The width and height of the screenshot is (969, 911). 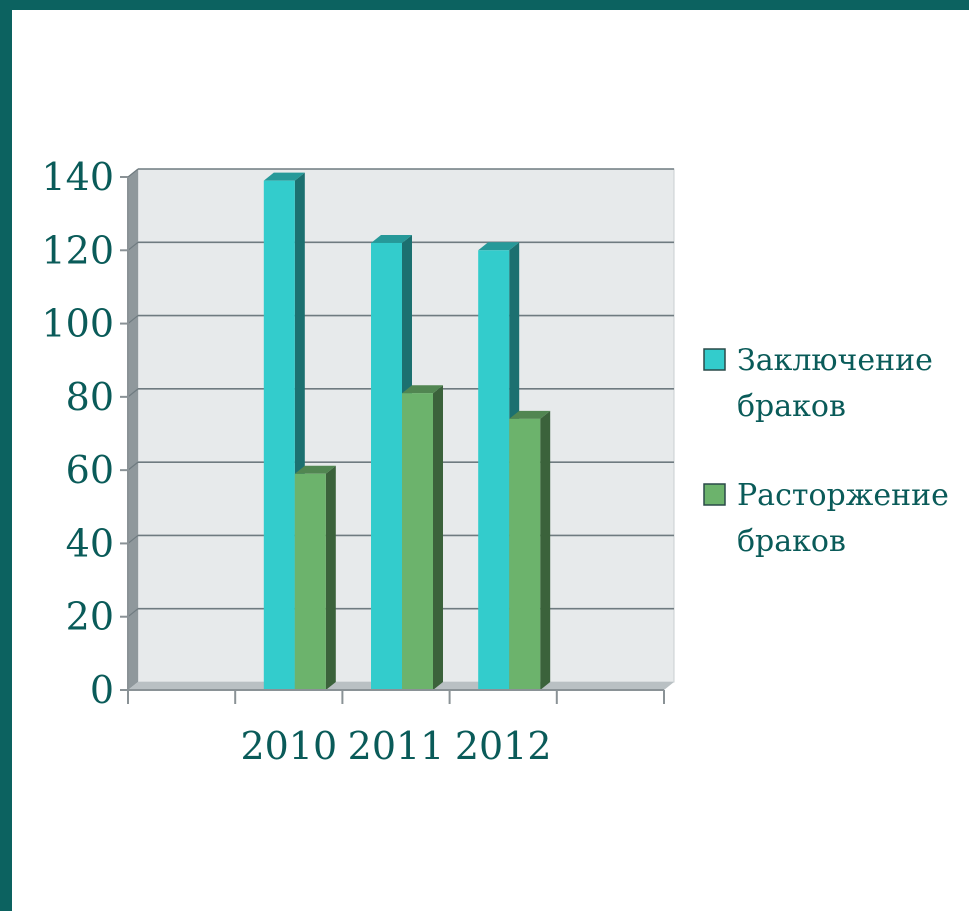 What do you see at coordinates (818, 383) in the screenshot?
I see `legend-item: Заключение браков` at bounding box center [818, 383].